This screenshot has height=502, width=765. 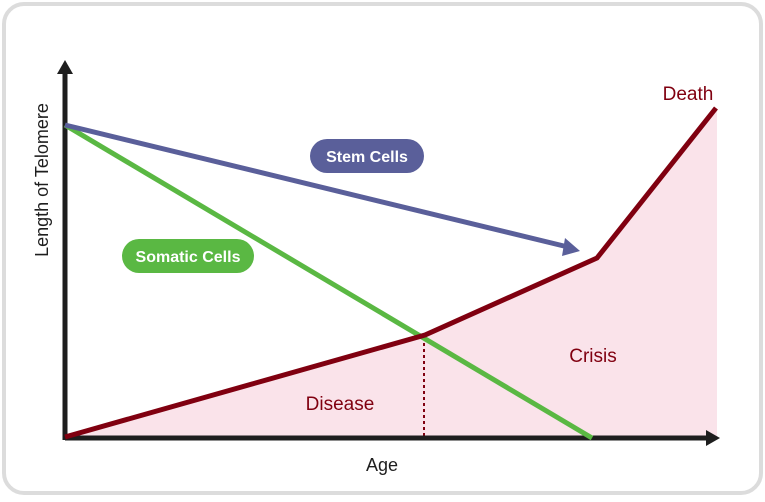 What do you see at coordinates (593, 356) in the screenshot?
I see `crisis-label: Crisis` at bounding box center [593, 356].